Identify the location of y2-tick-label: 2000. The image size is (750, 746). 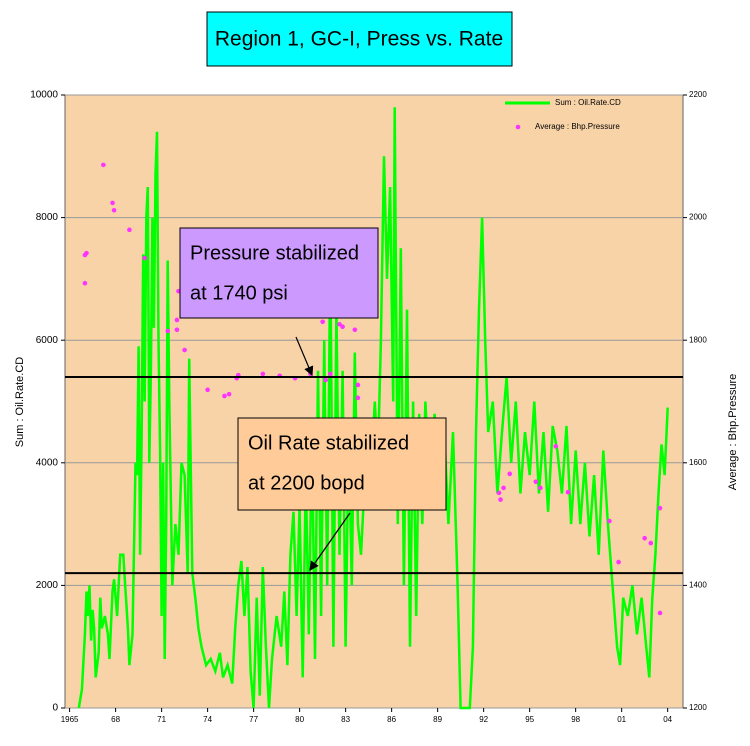
(698, 217).